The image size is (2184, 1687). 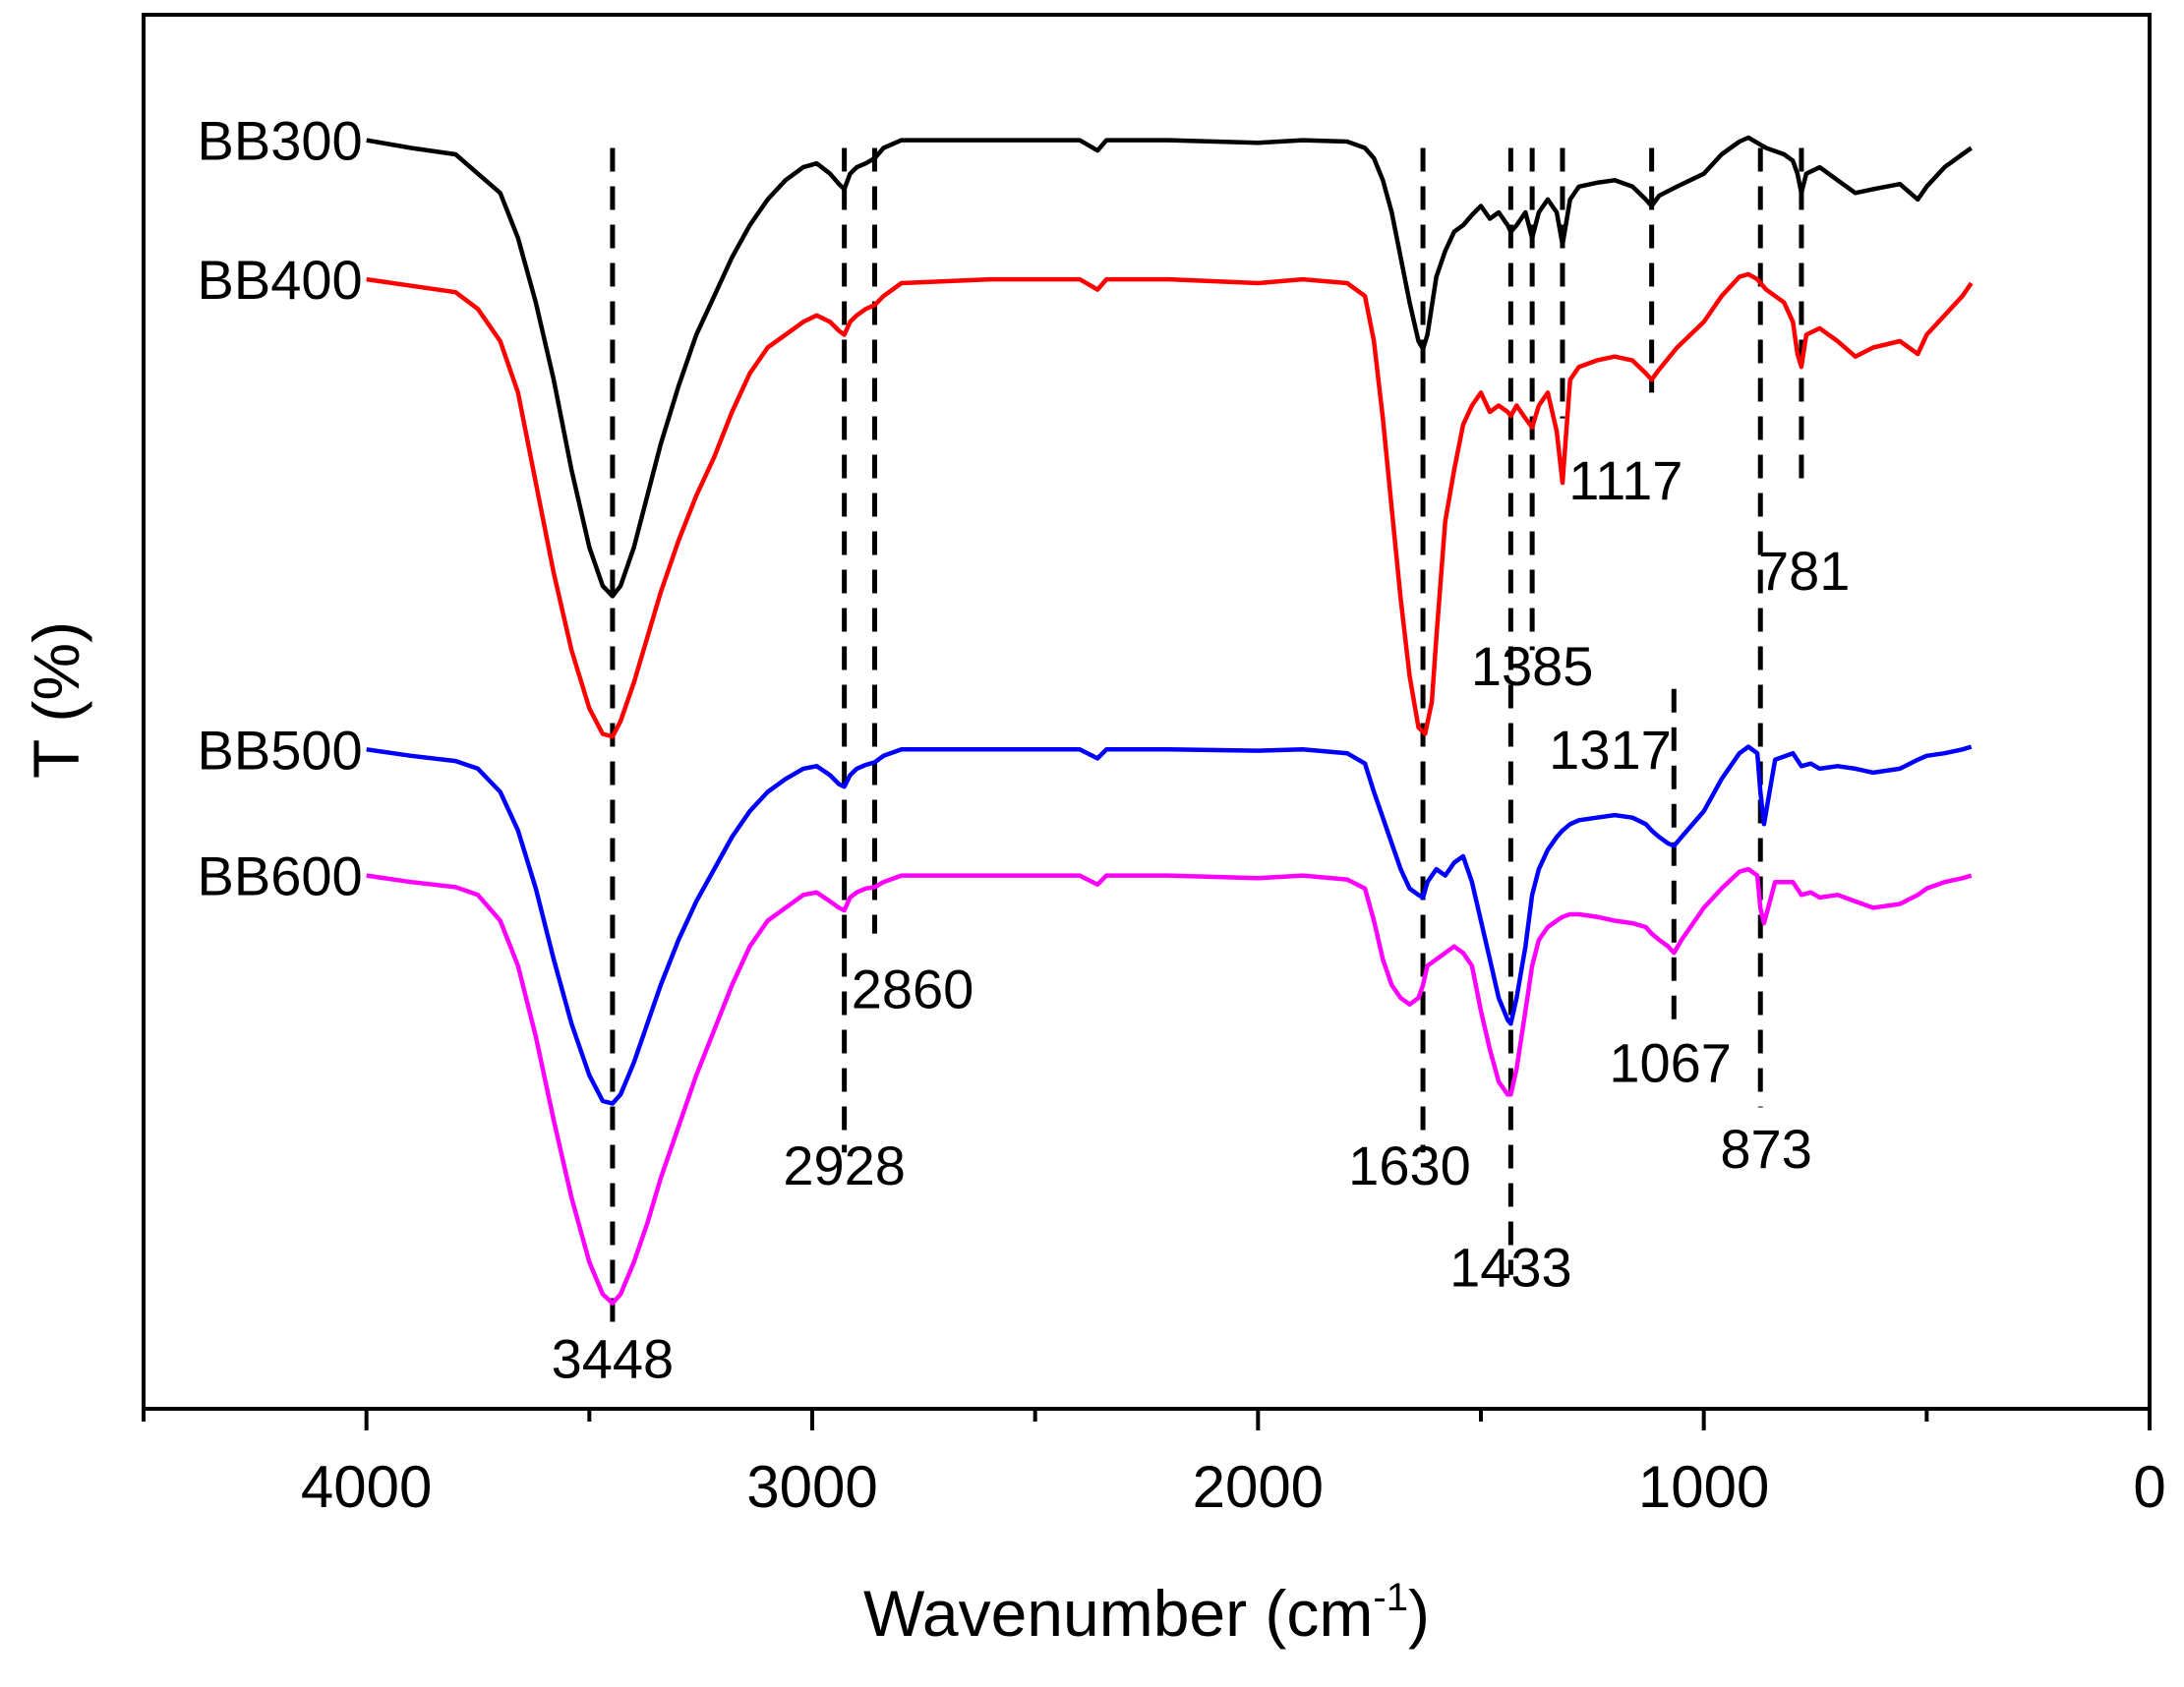 What do you see at coordinates (1154, 1464) in the screenshot?
I see `x-axis-ticks: 4000 3000 2000 1000 0` at bounding box center [1154, 1464].